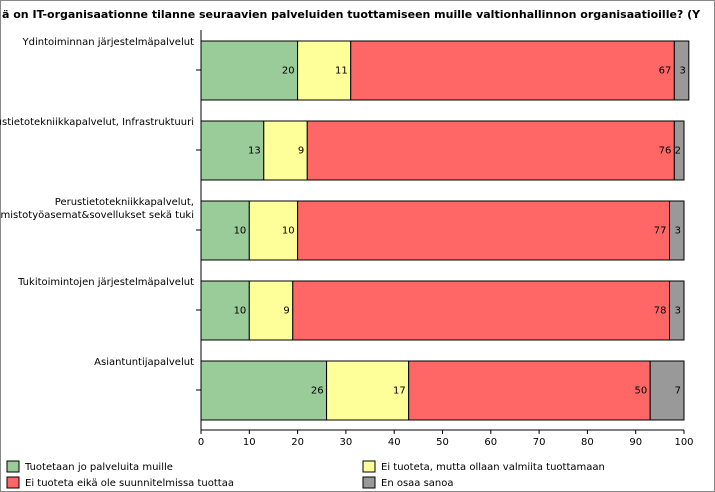 Image resolution: width=715 pixels, height=492 pixels. I want to click on category-label: Toimistotyöasemat&sovellukset sekä tuki, so click(97, 215).